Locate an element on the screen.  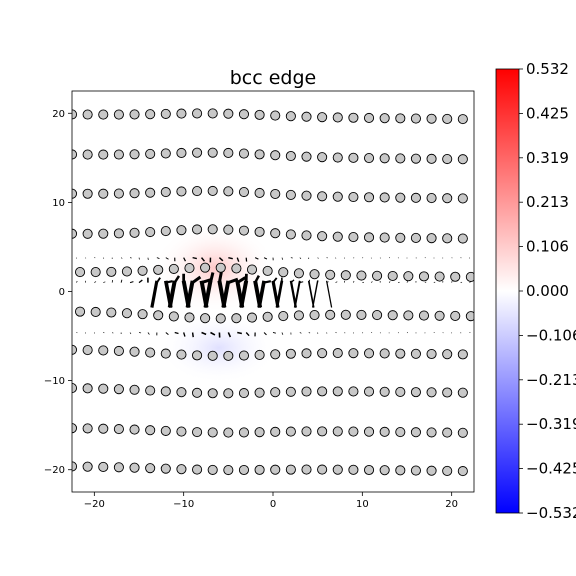
x-tick-label: 0 is located at coordinates (273, 504).